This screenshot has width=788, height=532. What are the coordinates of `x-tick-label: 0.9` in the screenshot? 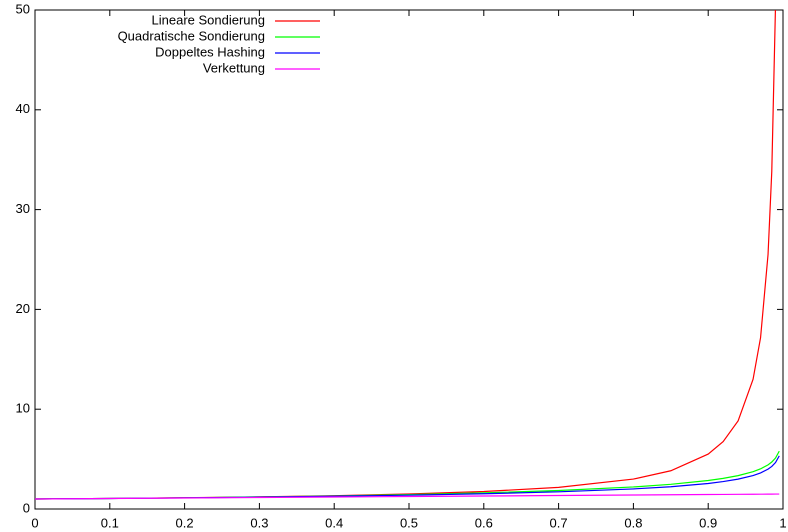 It's located at (708, 522).